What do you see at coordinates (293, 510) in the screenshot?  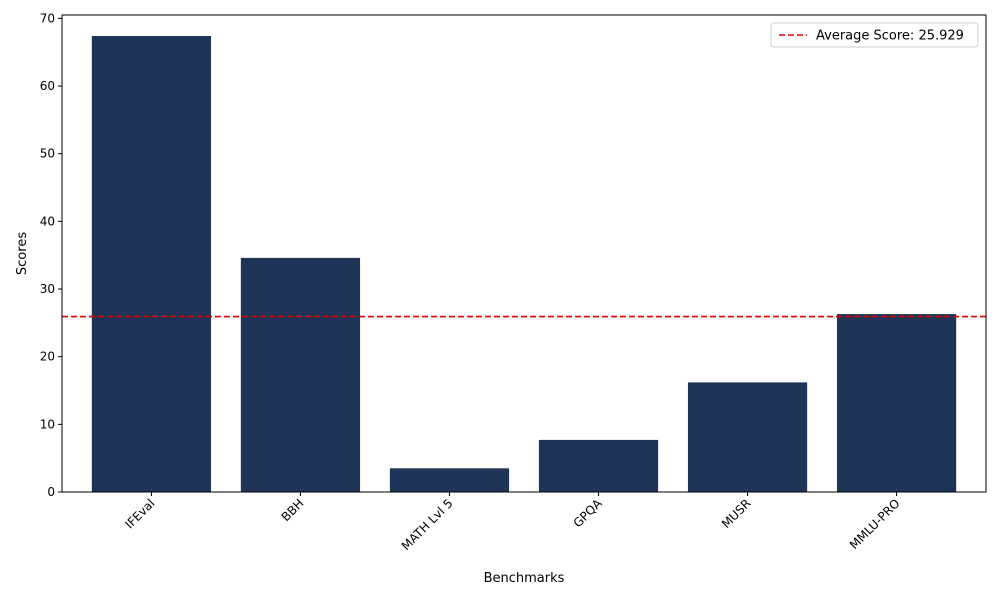 I see `x-tick-label: BBH` at bounding box center [293, 510].